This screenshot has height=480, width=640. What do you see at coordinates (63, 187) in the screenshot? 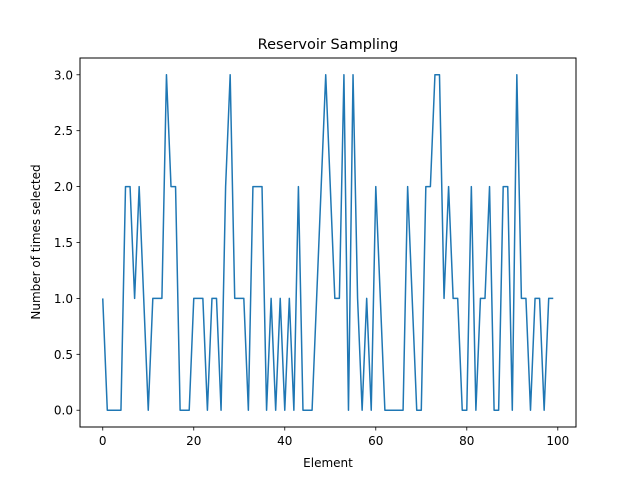
I see `y-tick-label: 2.0` at bounding box center [63, 187].